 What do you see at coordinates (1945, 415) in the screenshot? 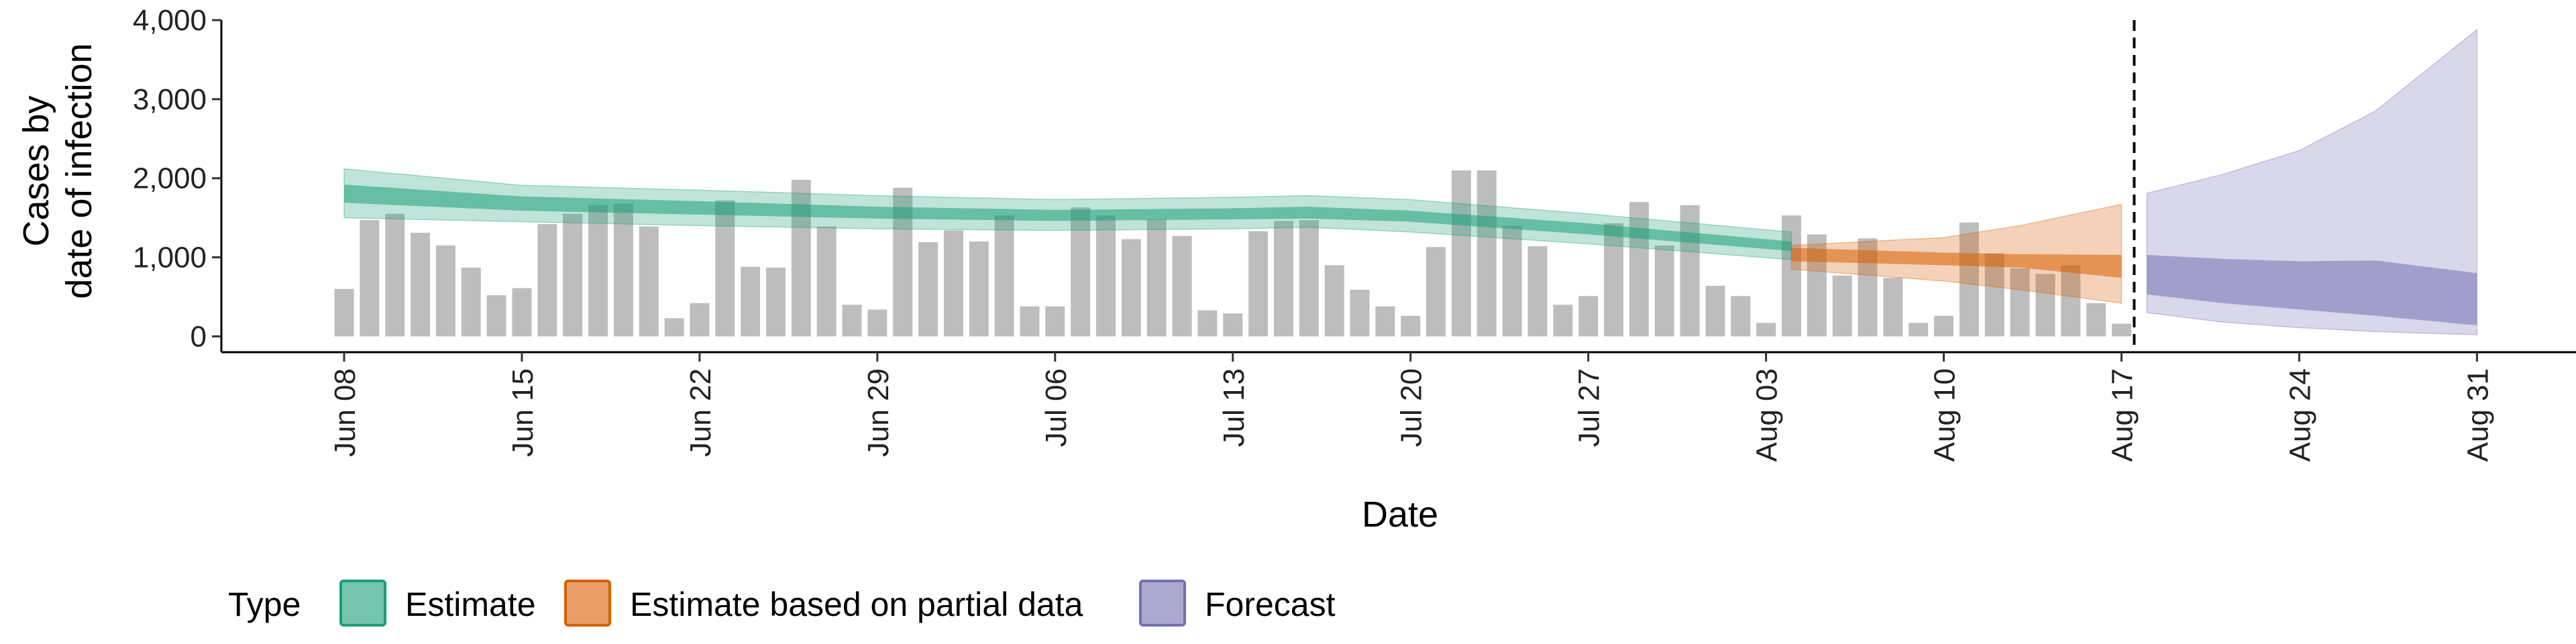
I see `x-tick-label: Aug 10` at bounding box center [1945, 415].